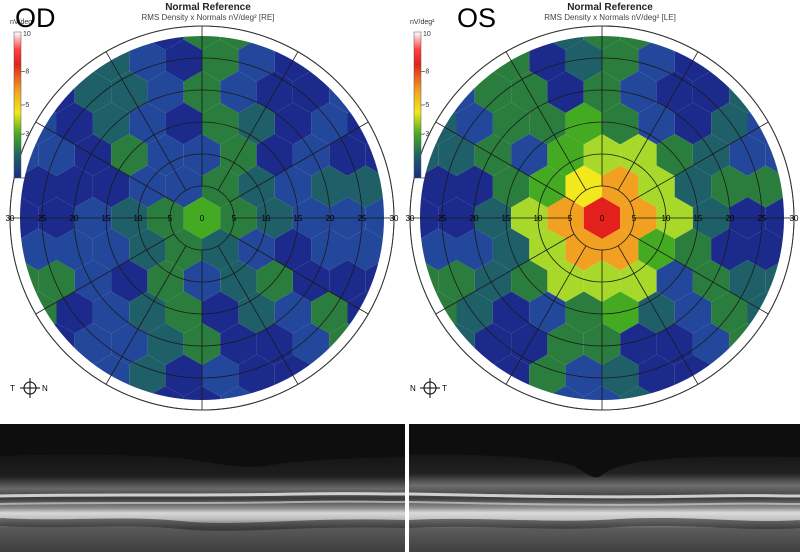 This screenshot has height=552, width=800. What do you see at coordinates (604, 488) in the screenshot?
I see `os-oct-scan-image` at bounding box center [604, 488].